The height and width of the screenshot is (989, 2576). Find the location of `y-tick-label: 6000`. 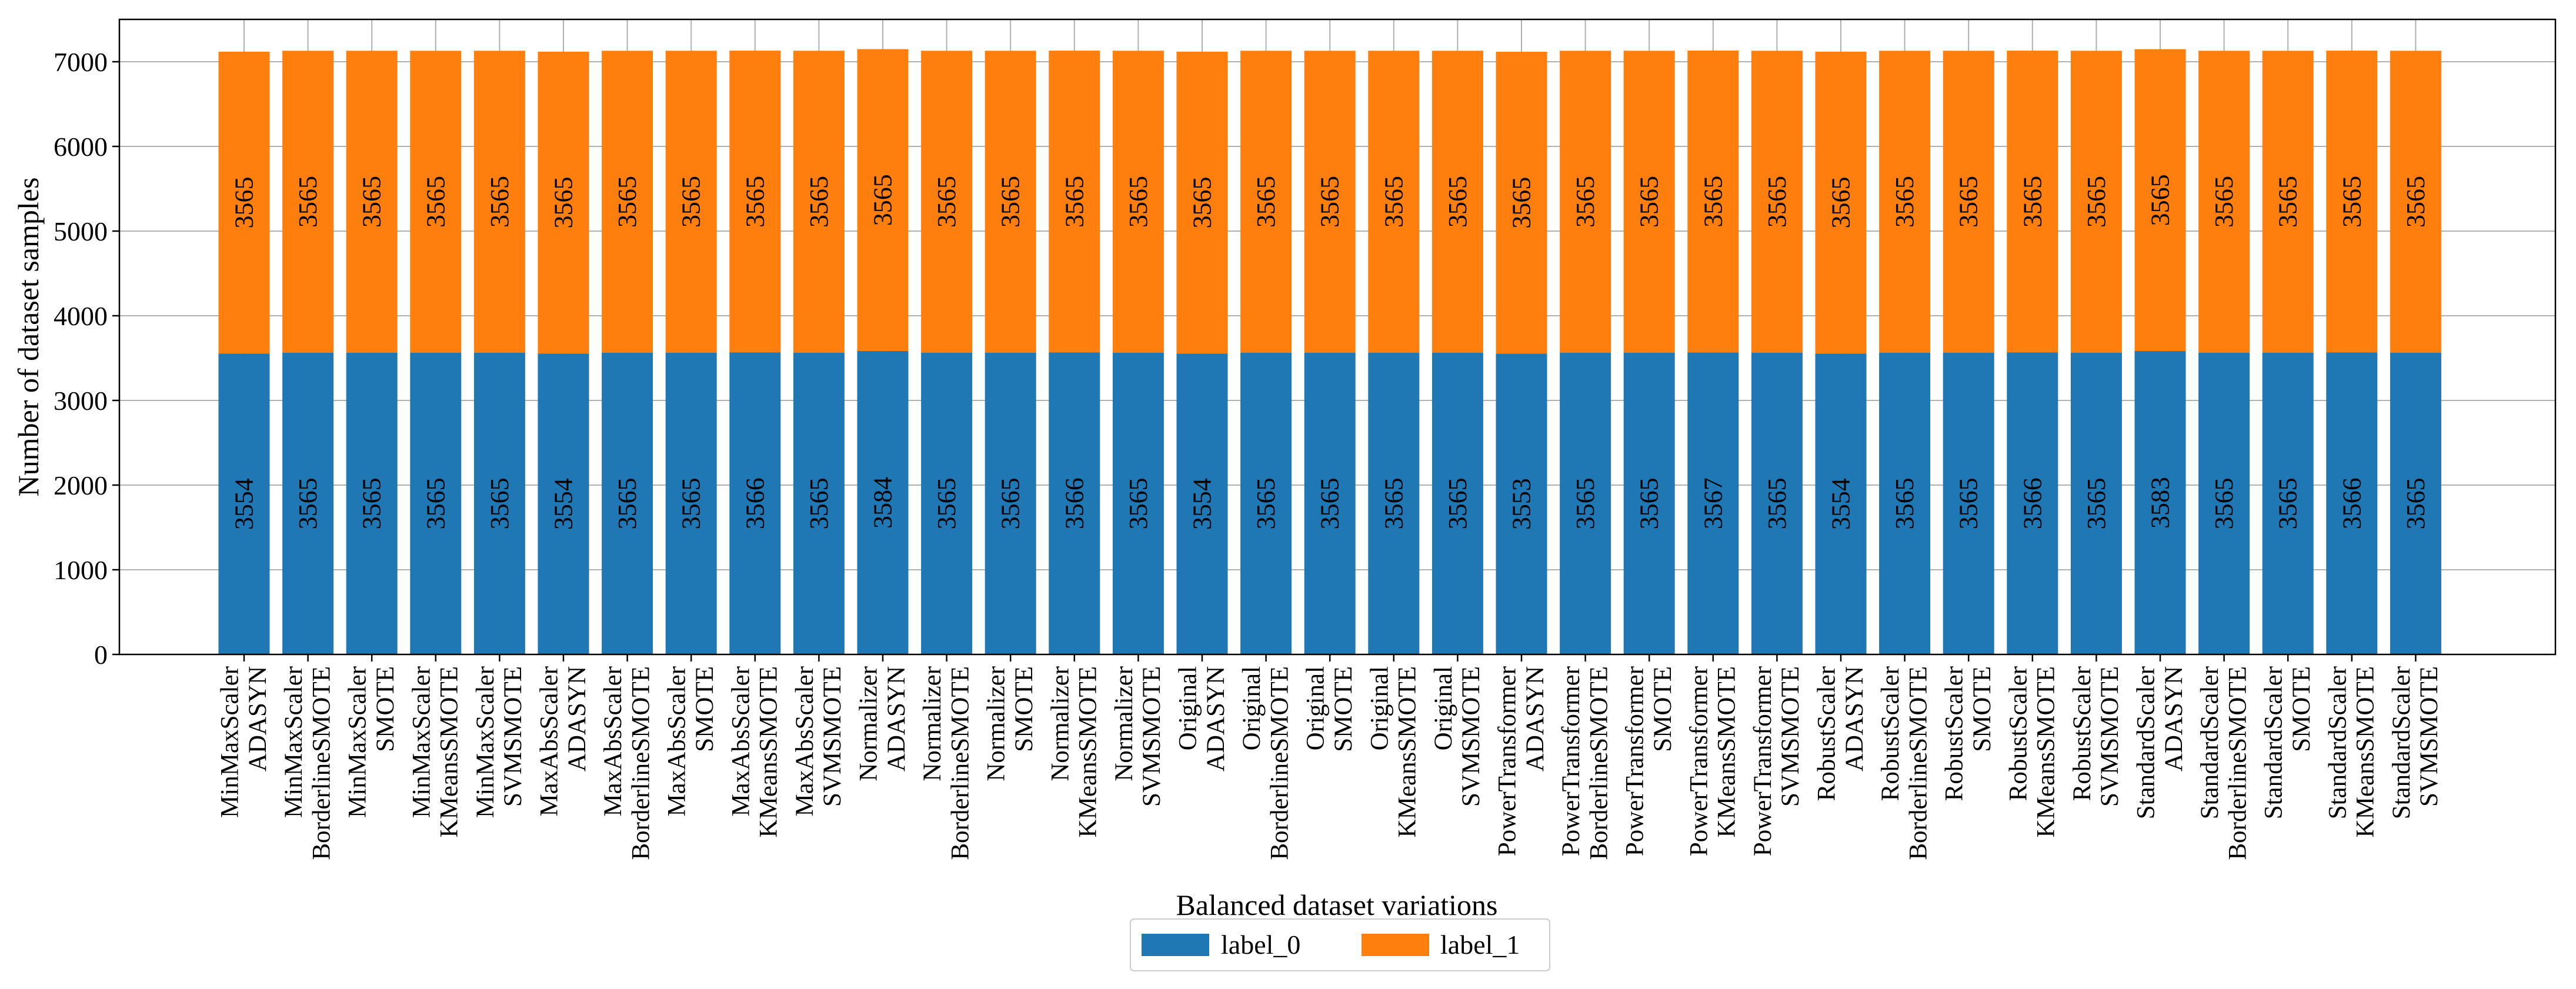

y-tick-label: 6000 is located at coordinates (81, 147).